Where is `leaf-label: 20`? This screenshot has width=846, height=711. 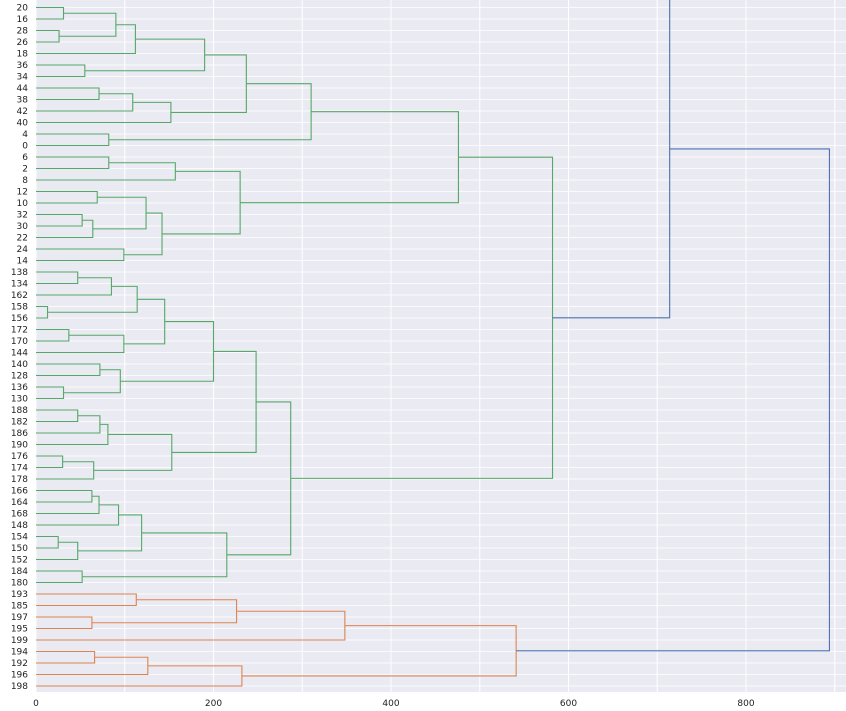 leaf-label: 20 is located at coordinates (23, 9).